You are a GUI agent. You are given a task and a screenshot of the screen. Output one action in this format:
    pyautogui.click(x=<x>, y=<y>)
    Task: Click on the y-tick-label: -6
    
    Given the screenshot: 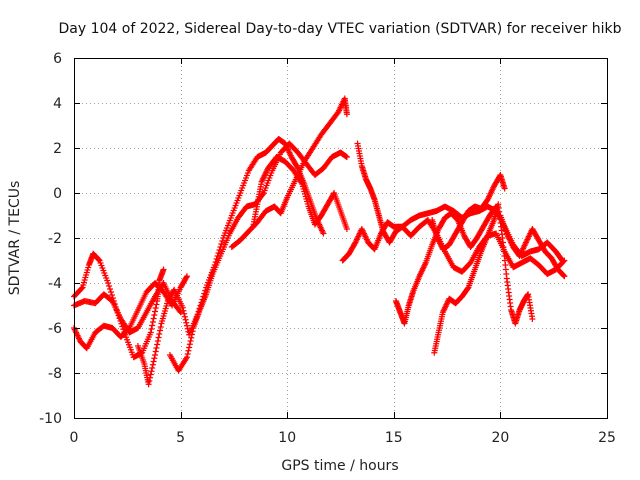 What is the action you would take?
    pyautogui.click(x=55, y=329)
    